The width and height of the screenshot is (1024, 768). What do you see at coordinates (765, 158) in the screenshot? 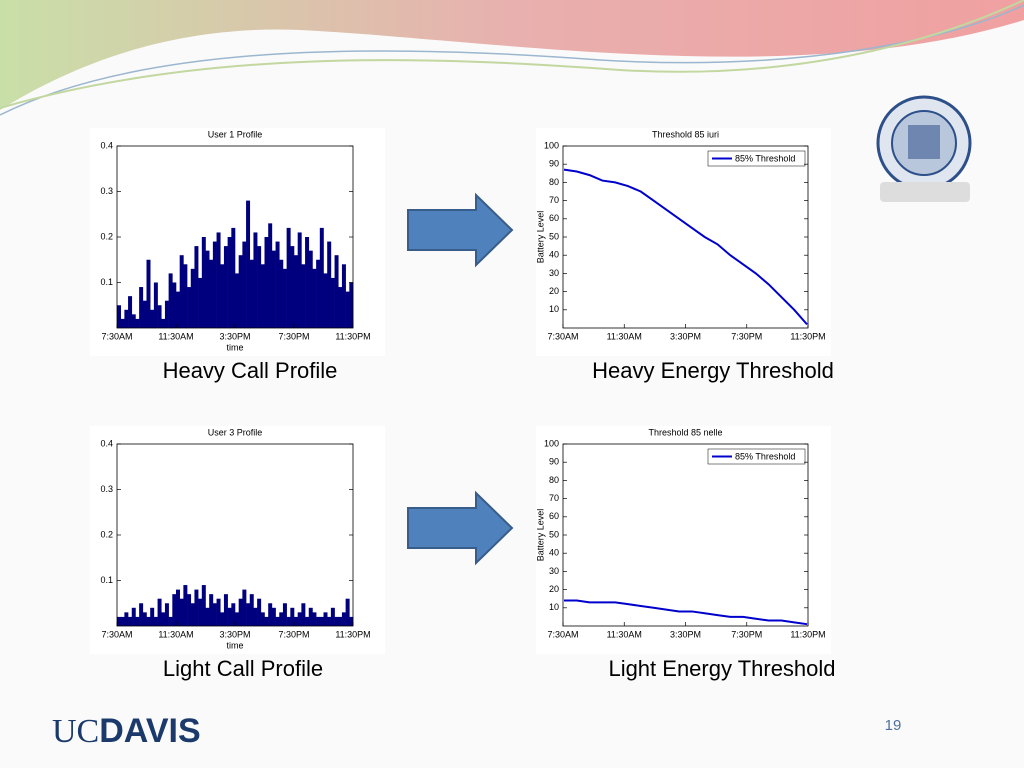
I see `legend-label: 85% Threshold` at bounding box center [765, 158].